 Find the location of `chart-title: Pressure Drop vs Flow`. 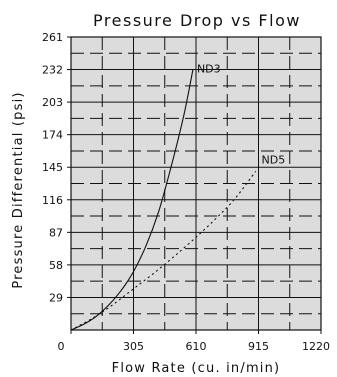

chart-title: Pressure Drop vs Flow is located at coordinates (197, 20).